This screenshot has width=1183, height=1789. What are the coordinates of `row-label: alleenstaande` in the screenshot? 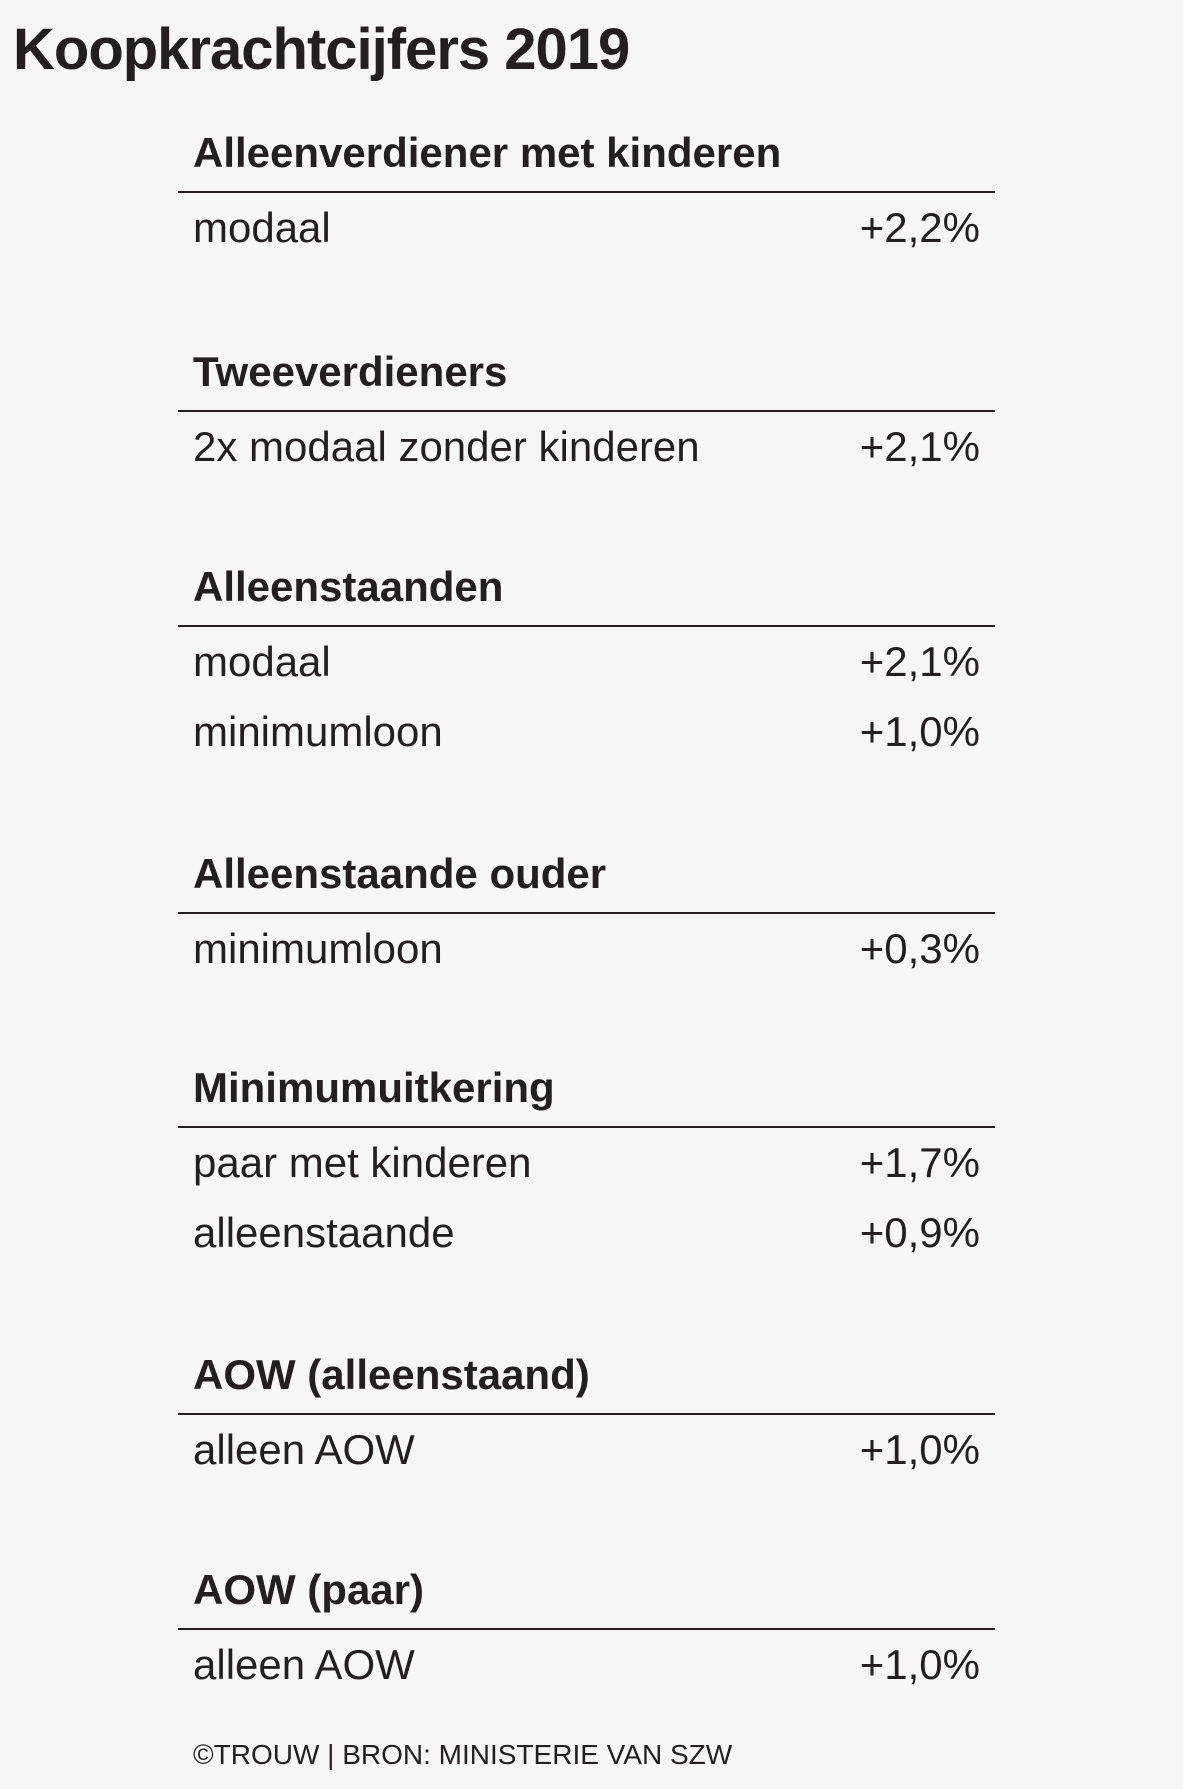 It's located at (324, 1232).